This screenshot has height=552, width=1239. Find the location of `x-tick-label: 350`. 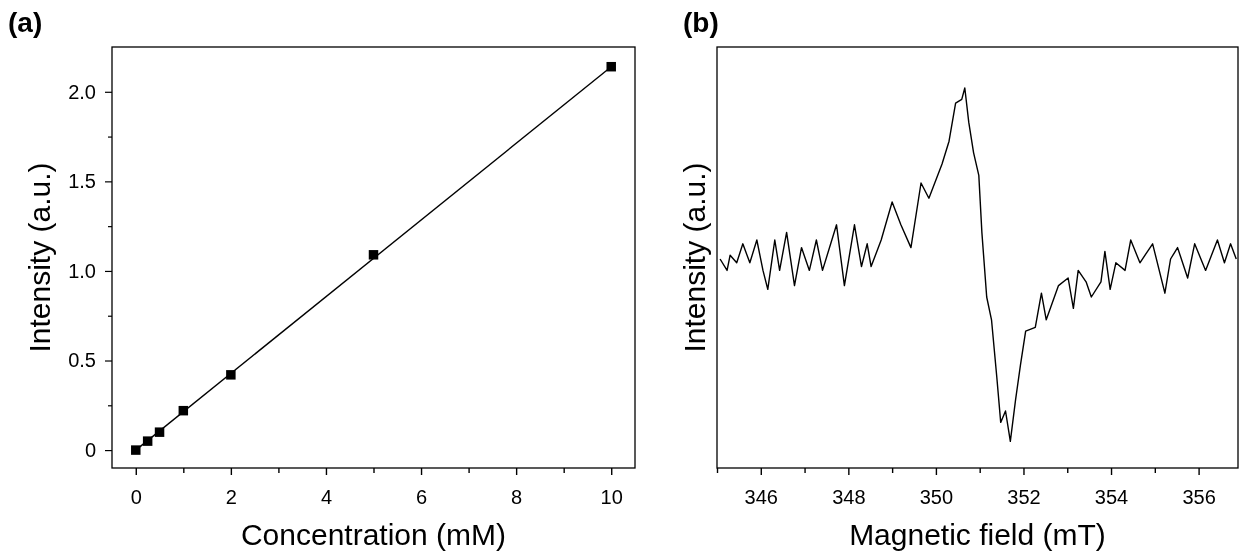

x-tick-label: 350 is located at coordinates (936, 497).